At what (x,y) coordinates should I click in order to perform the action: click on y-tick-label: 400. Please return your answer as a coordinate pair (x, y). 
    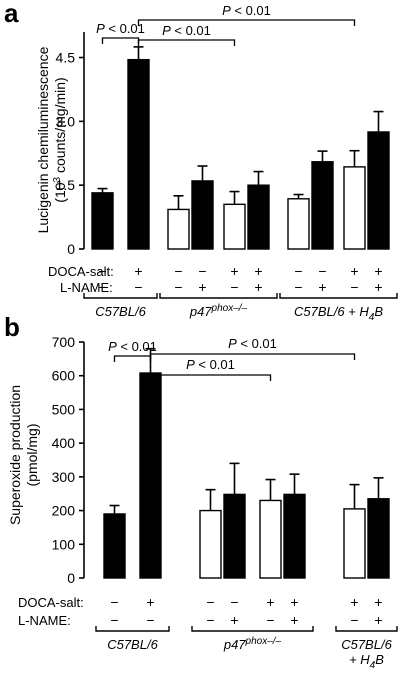
    Looking at the image, I should click on (64, 443).